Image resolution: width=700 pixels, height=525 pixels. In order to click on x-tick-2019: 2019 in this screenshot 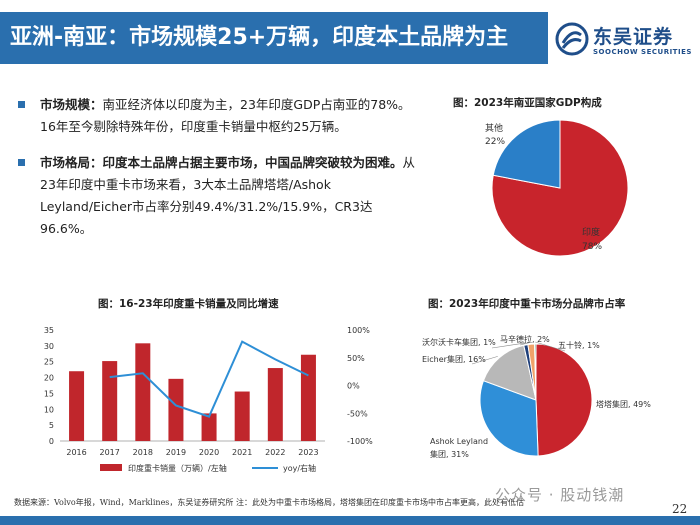, I will do `click(176, 452)`.